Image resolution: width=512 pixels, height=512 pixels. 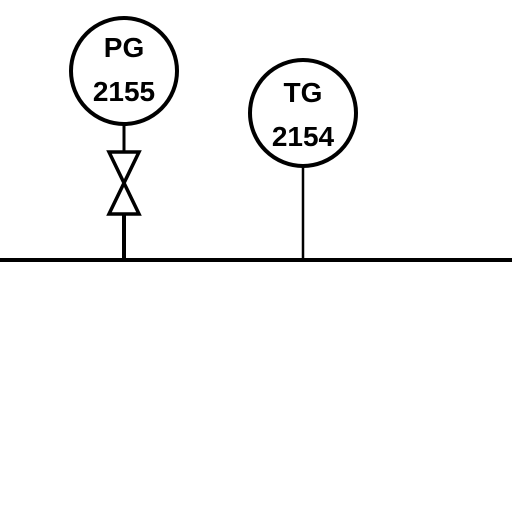 What do you see at coordinates (124, 71) in the screenshot?
I see `pg-instrument-bubble` at bounding box center [124, 71].